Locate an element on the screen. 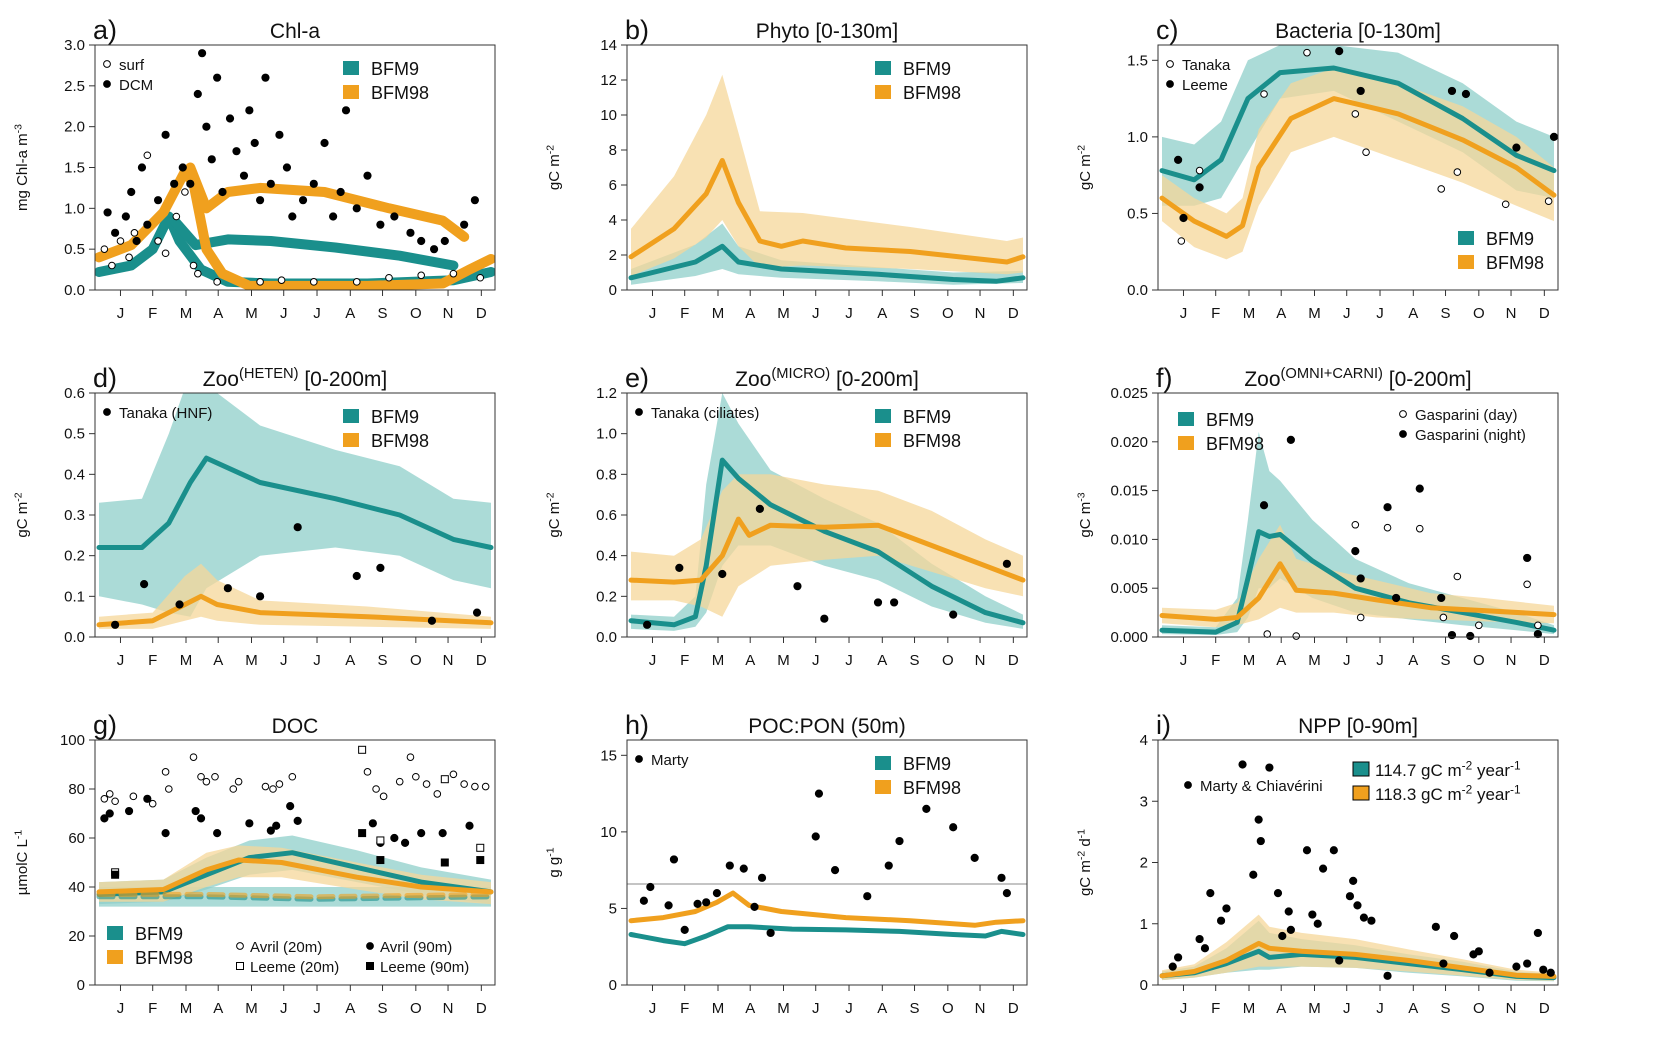  y-tick-label: 2 is located at coordinates (613, 255).